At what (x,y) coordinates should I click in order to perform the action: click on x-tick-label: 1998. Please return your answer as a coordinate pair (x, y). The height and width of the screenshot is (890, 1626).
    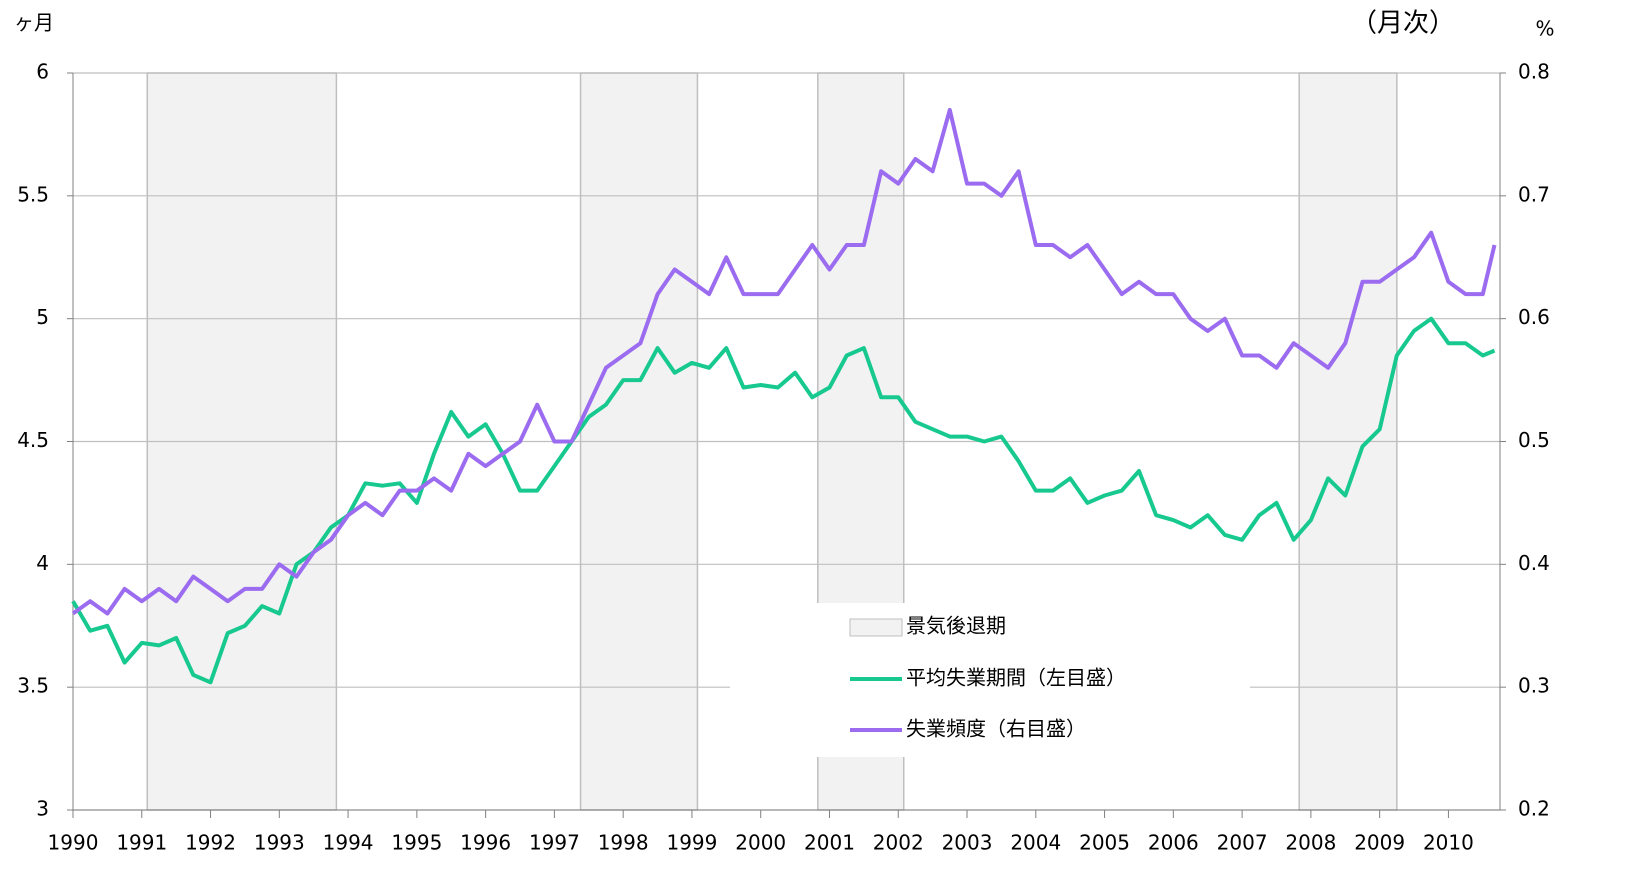
    Looking at the image, I should click on (623, 843).